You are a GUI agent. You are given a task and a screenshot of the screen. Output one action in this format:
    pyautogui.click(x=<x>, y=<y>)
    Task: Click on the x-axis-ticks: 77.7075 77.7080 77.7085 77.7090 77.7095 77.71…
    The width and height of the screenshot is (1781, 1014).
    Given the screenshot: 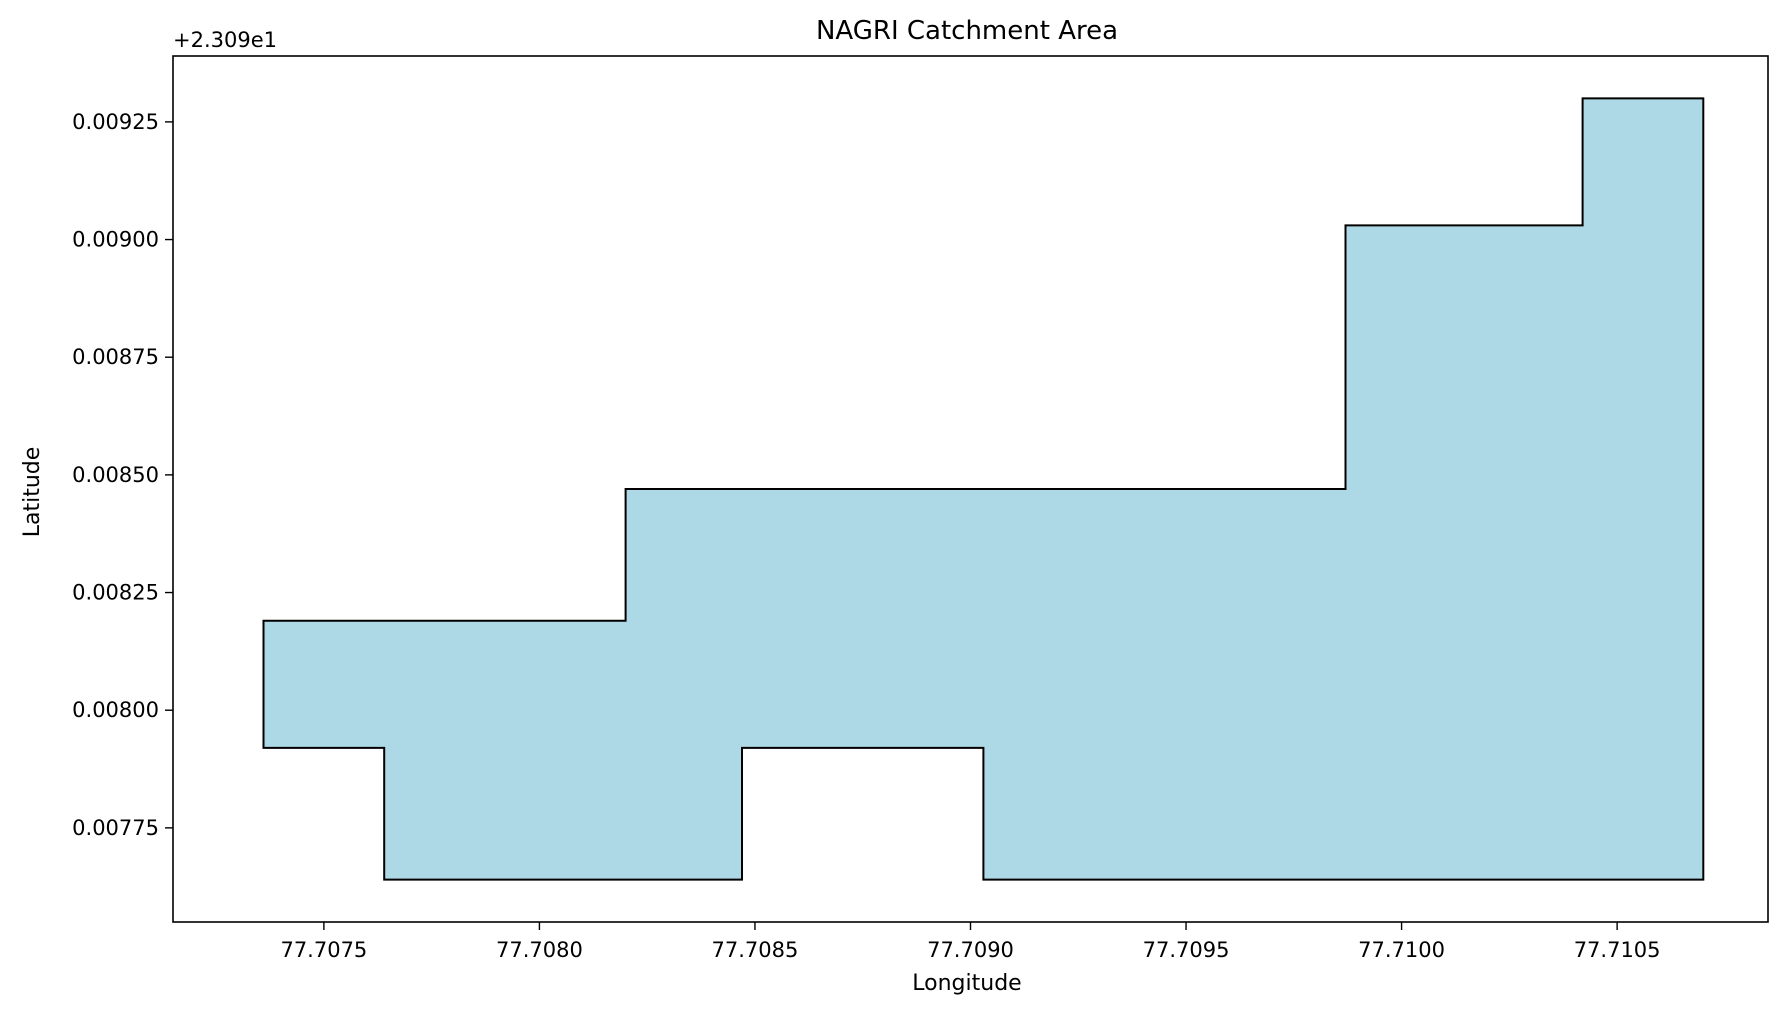 What is the action you would take?
    pyautogui.click(x=970, y=942)
    